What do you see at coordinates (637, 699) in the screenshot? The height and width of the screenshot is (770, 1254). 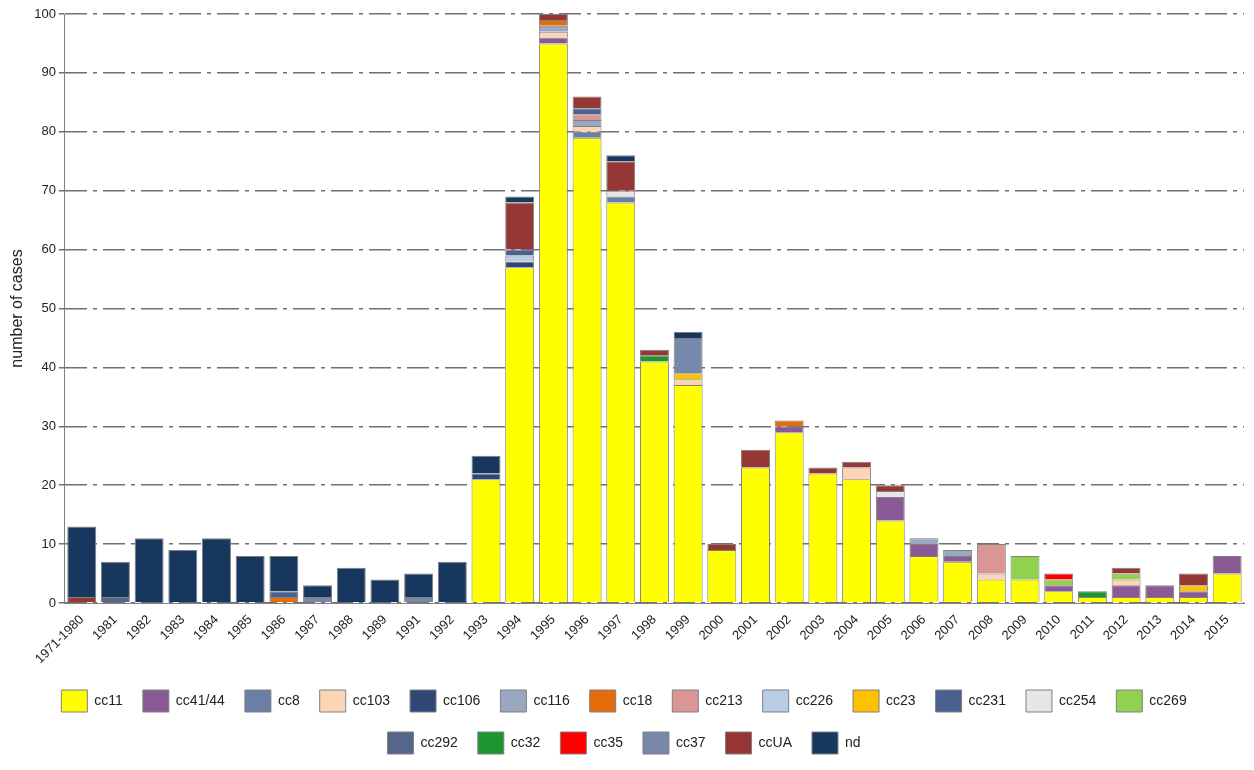 I see `legend-label: cc18` at bounding box center [637, 699].